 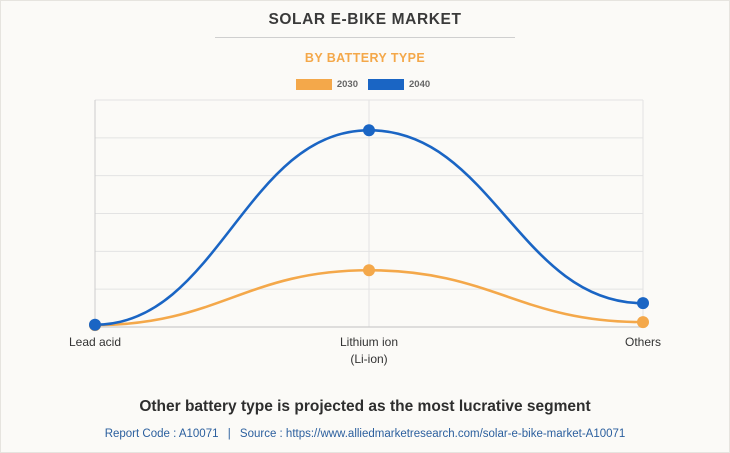 I want to click on x-tick-label-line: Lead acid, so click(x=95, y=342).